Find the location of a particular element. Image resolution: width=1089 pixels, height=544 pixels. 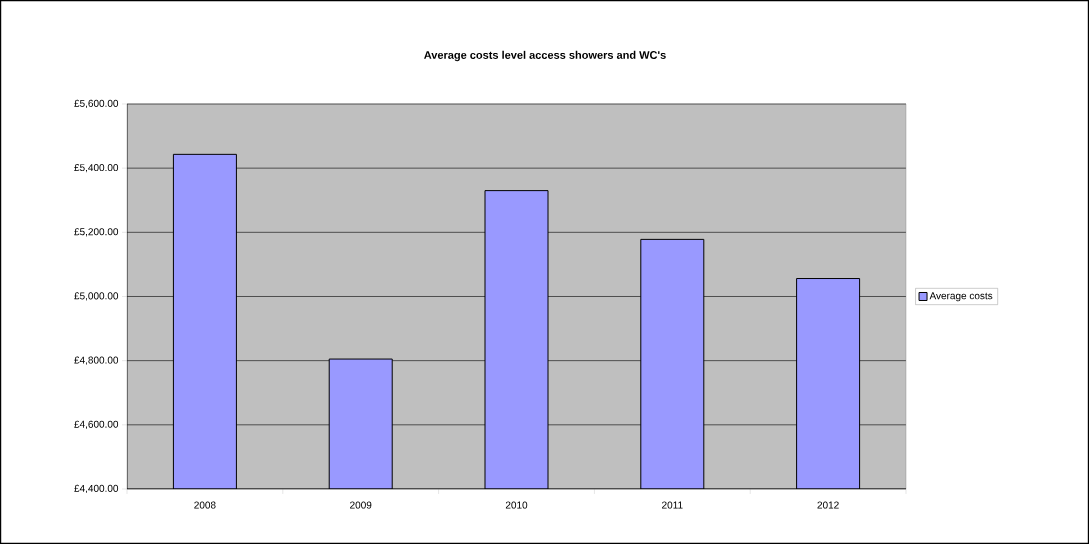

legend-label: Average costs is located at coordinates (961, 297).